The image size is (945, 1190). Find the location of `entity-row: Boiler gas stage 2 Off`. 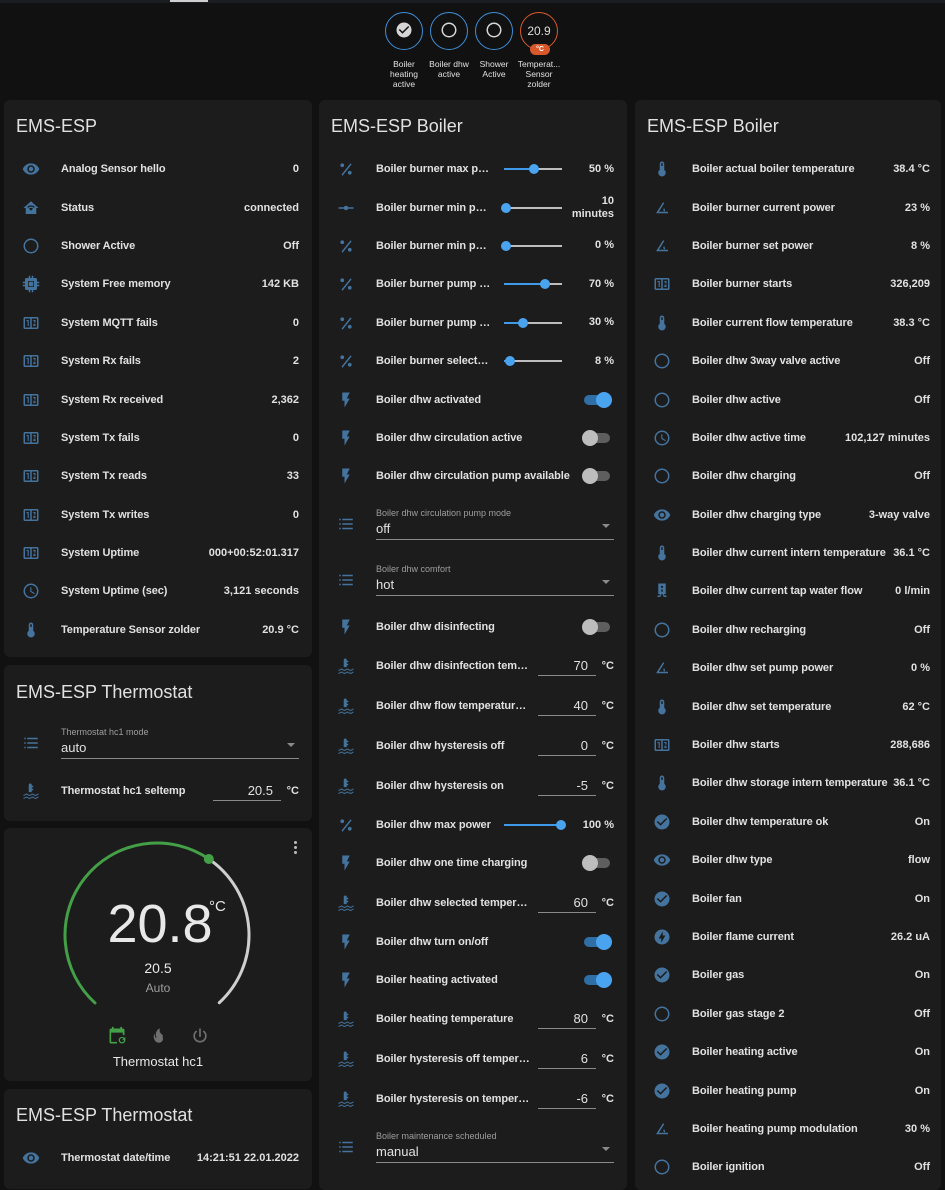

entity-row: Boiler gas stage 2 Off is located at coordinates (788, 1014).